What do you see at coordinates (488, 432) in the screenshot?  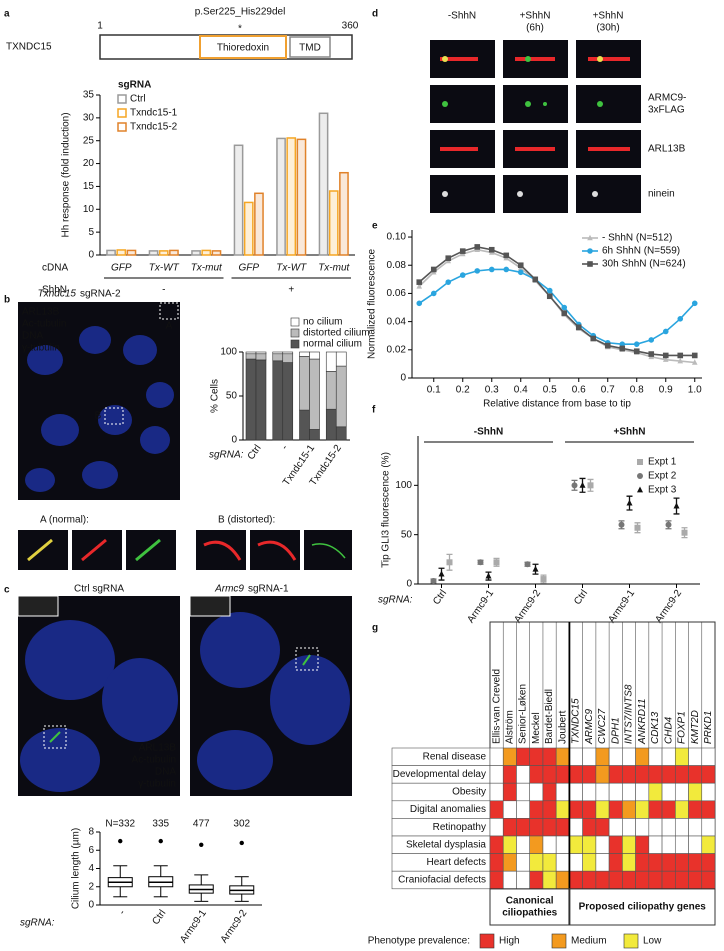 I see `group-label: -ShhN` at bounding box center [488, 432].